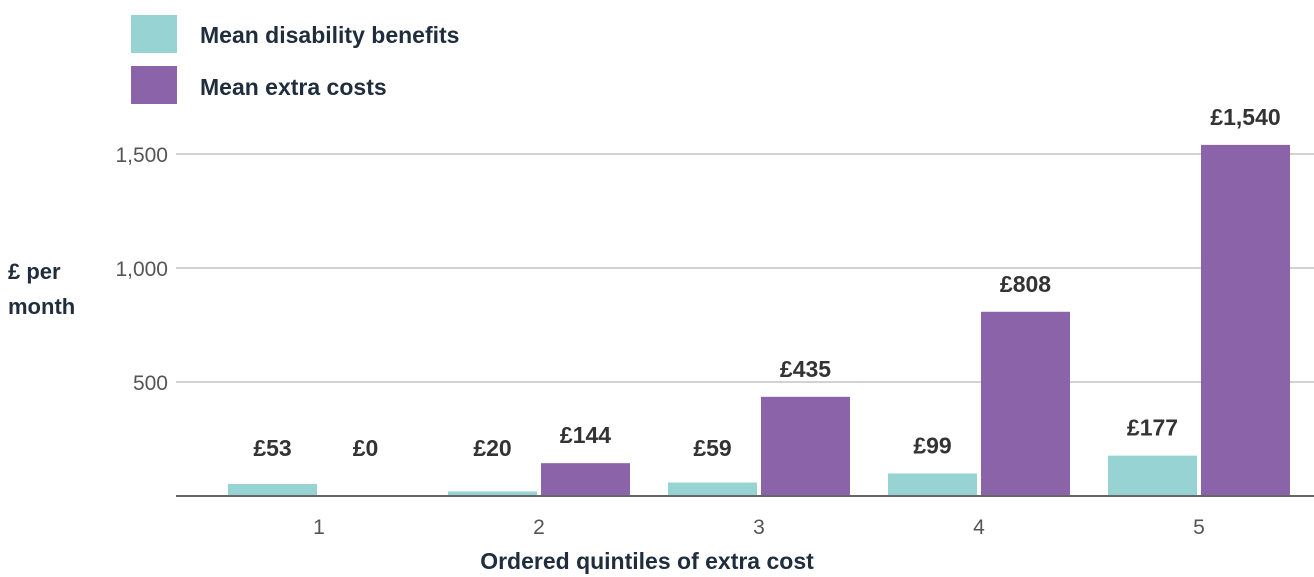 The image size is (1314, 577). What do you see at coordinates (272, 489) in the screenshot?
I see `bar-benefits-q1` at bounding box center [272, 489].